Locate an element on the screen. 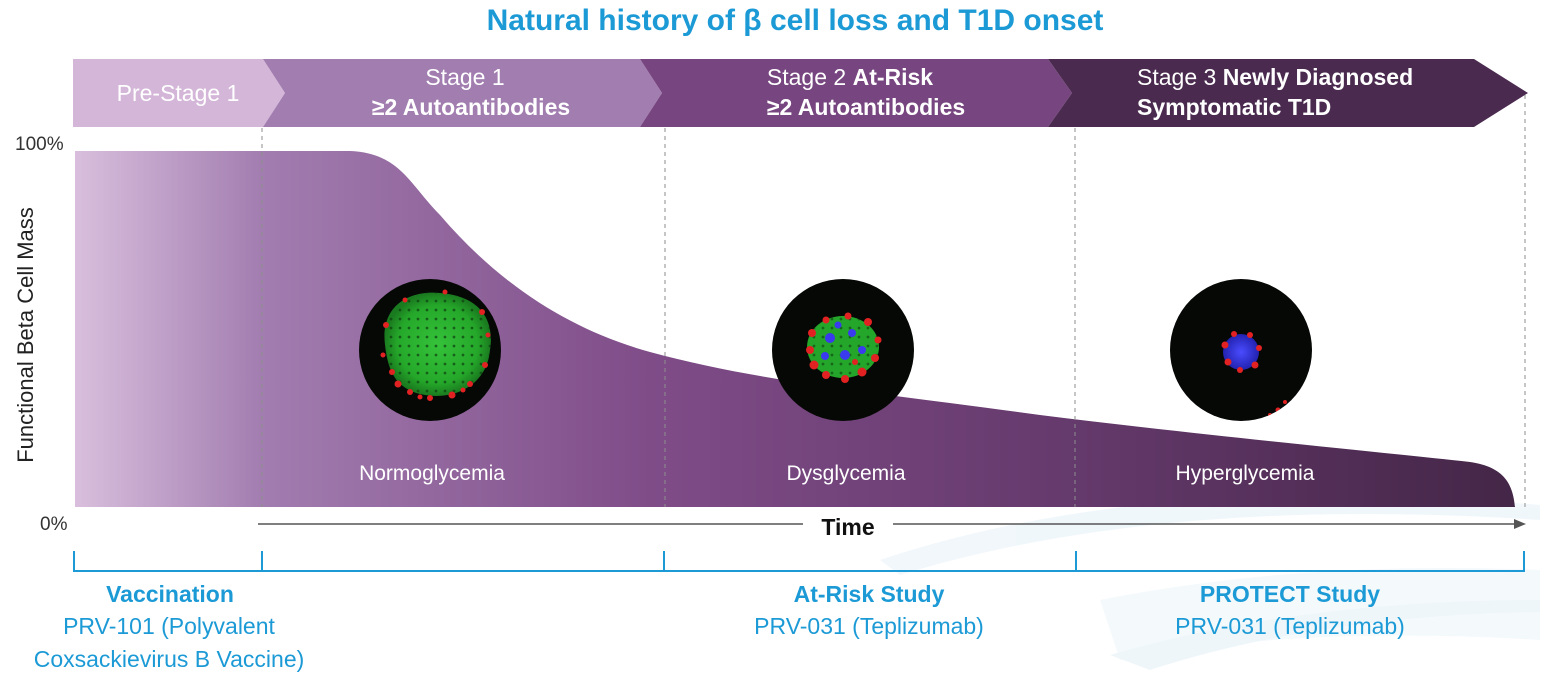 The height and width of the screenshot is (680, 1556). y-axis-max-label: 100% is located at coordinates (39, 144).